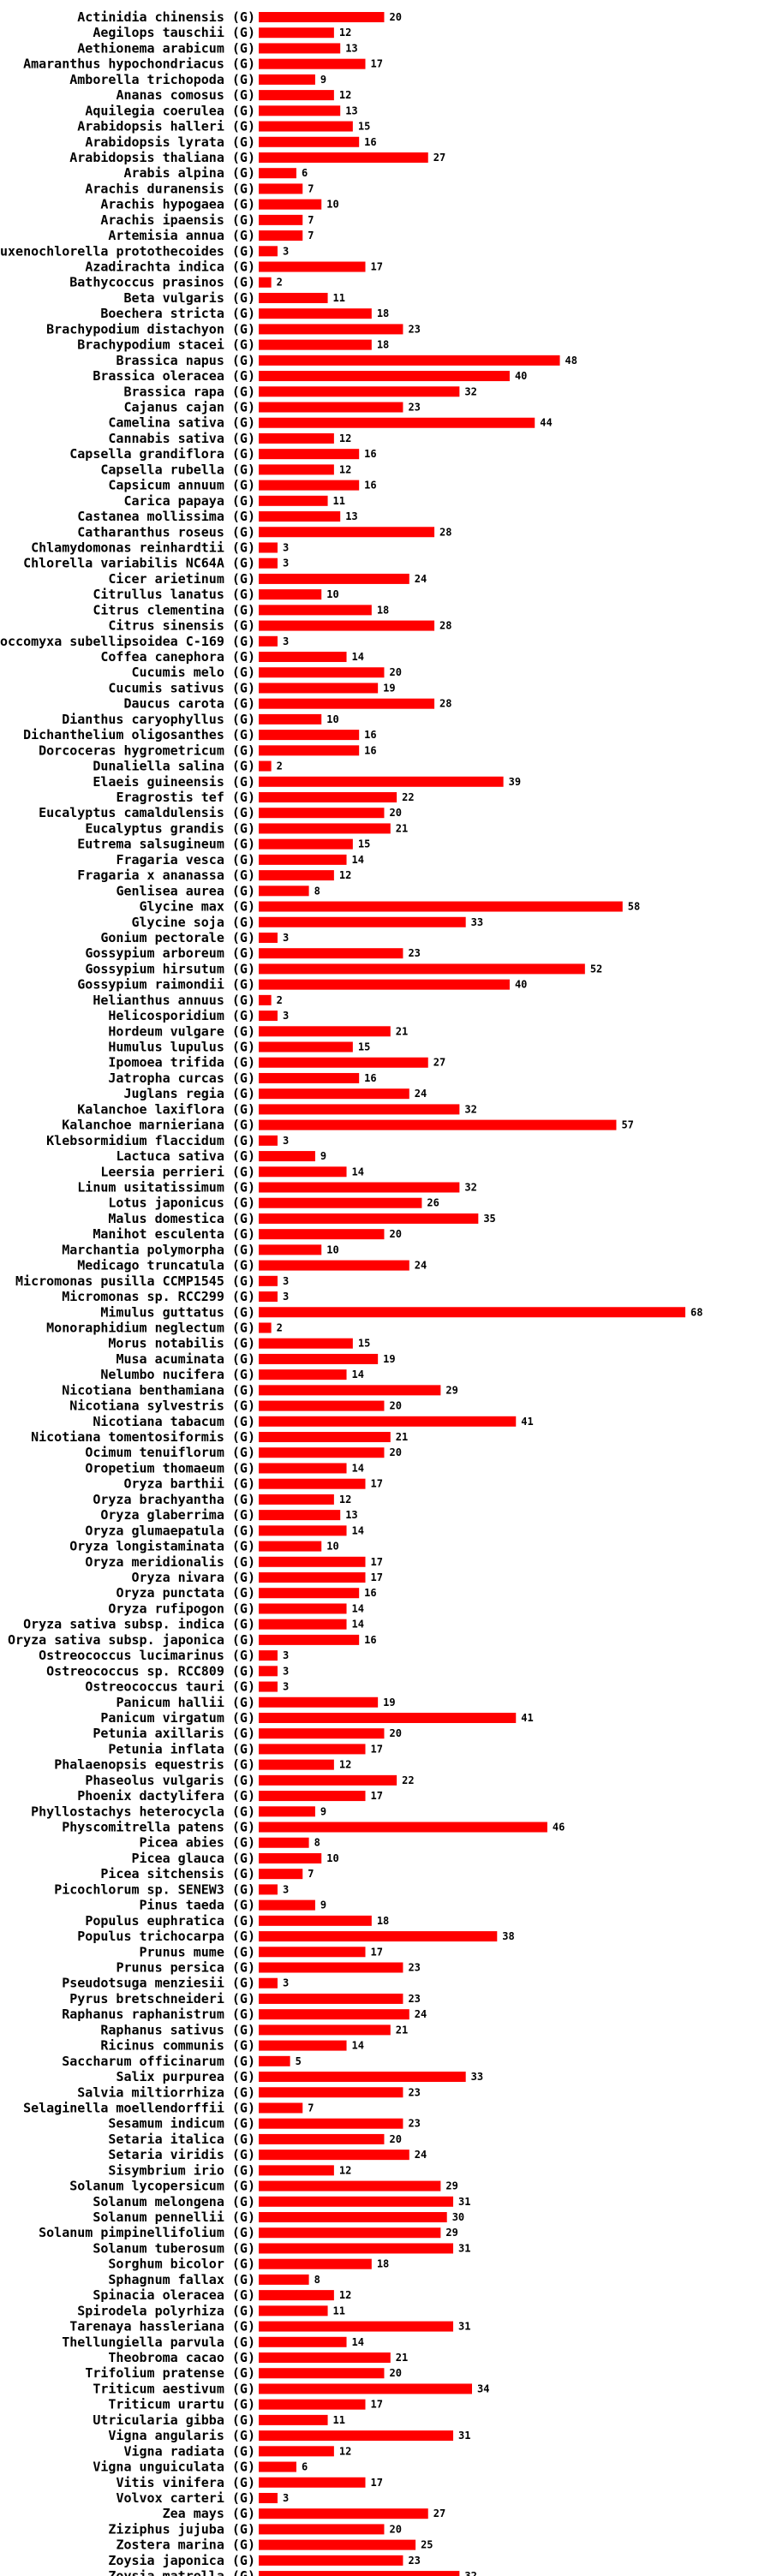  Describe the element at coordinates (177, 204) in the screenshot. I see `category-label: Arachis hypogaea (G)` at that location.